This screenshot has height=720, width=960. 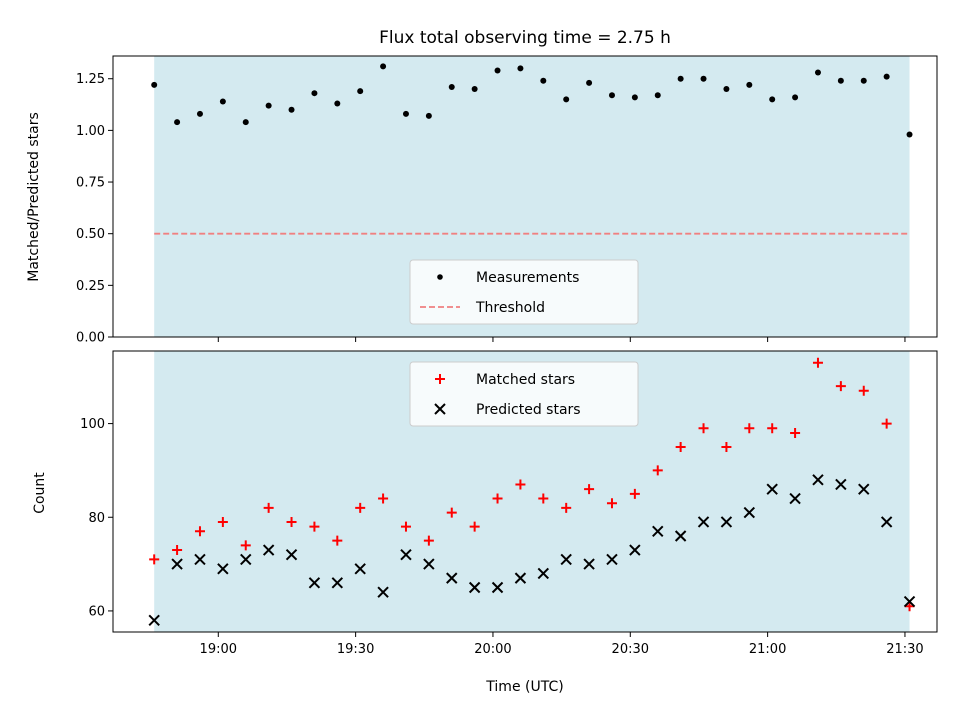 I want to click on x-tick-label: 20:30, so click(x=630, y=649).